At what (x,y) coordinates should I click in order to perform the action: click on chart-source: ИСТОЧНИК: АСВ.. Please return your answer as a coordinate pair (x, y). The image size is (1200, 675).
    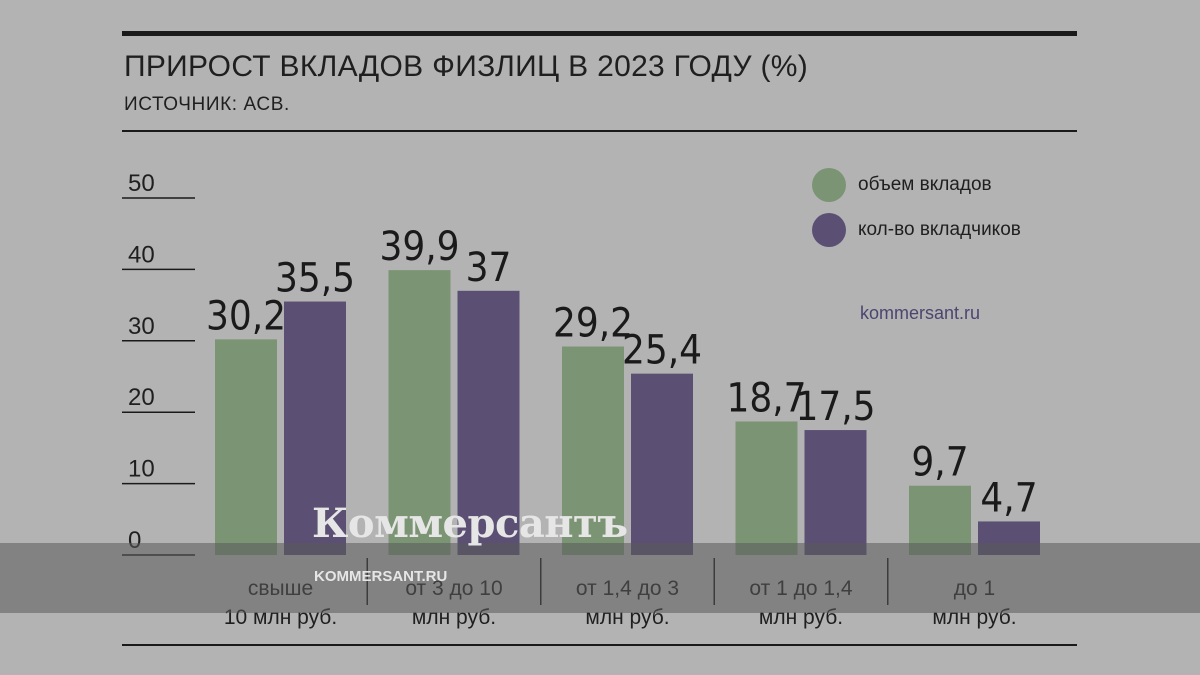
    Looking at the image, I should click on (207, 104).